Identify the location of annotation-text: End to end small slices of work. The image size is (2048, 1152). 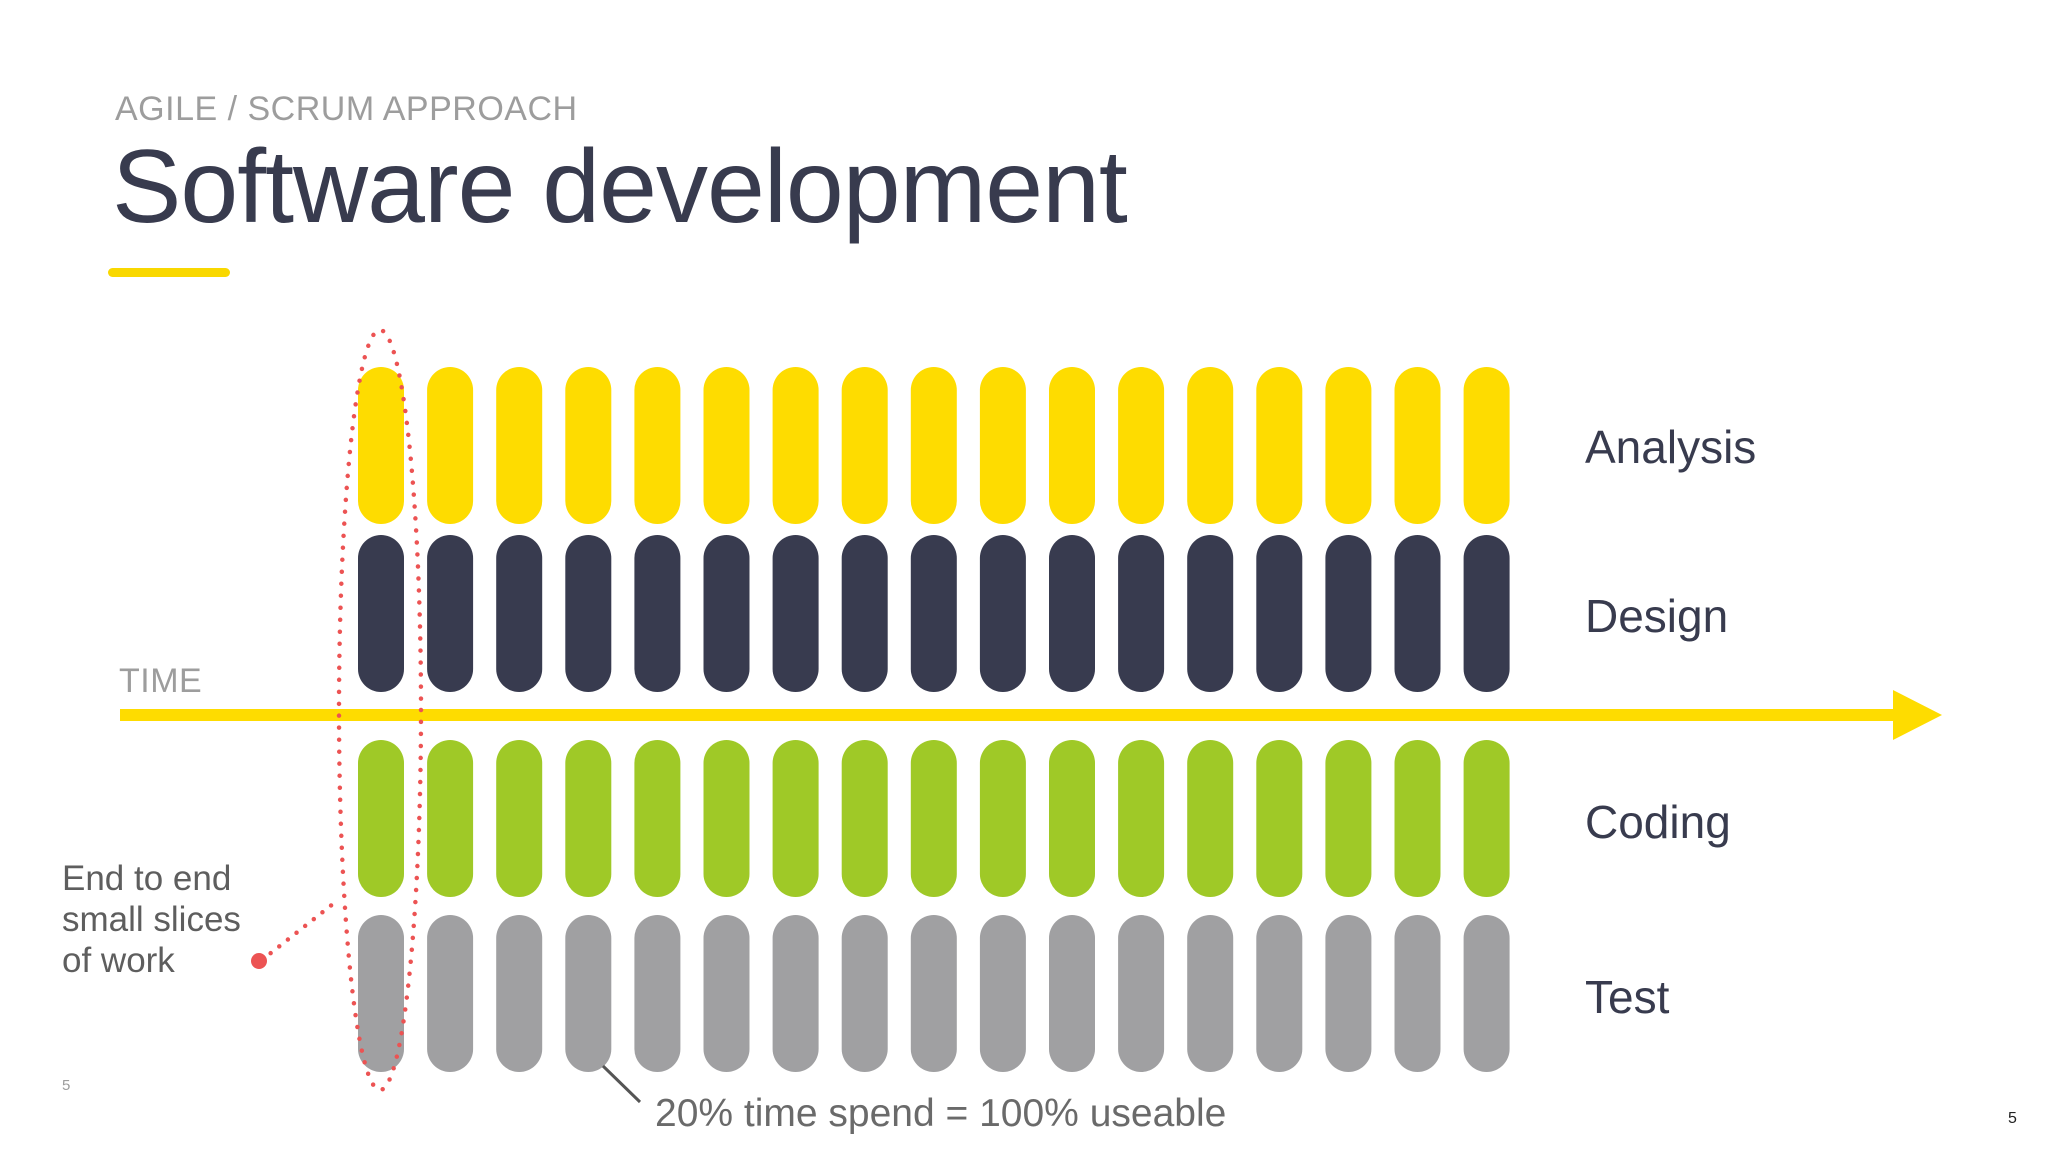
(151, 919).